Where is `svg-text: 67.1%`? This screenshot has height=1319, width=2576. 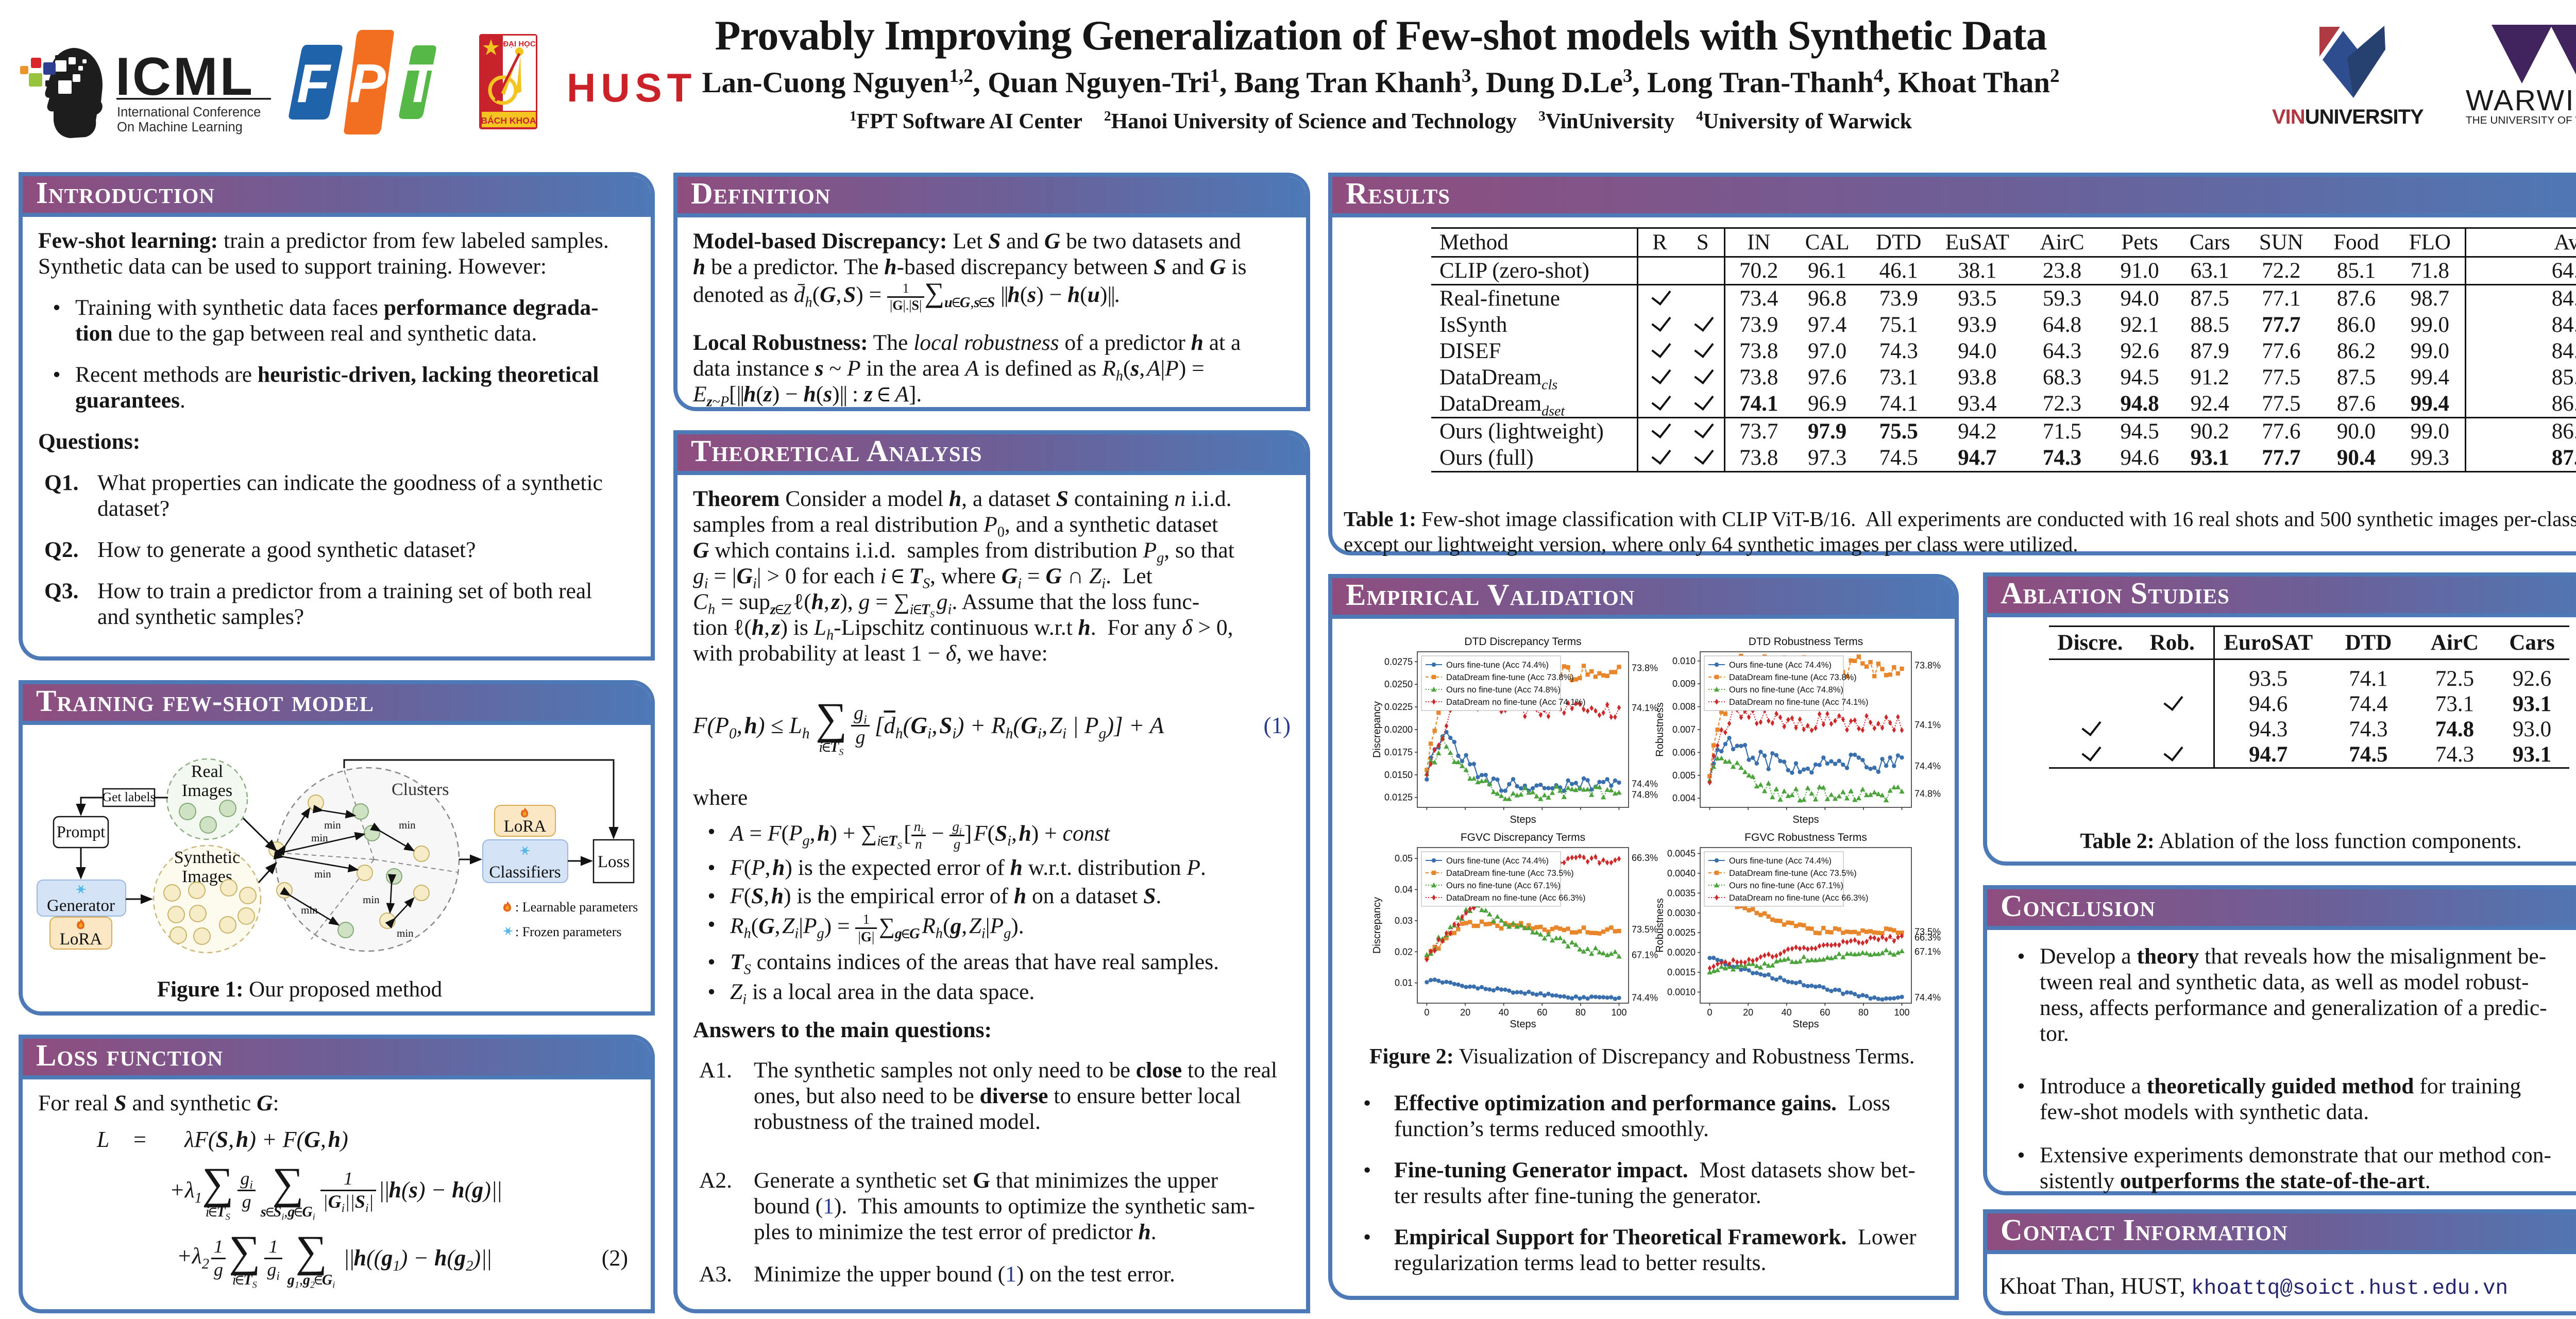
svg-text: 67.1% is located at coordinates (1645, 955).